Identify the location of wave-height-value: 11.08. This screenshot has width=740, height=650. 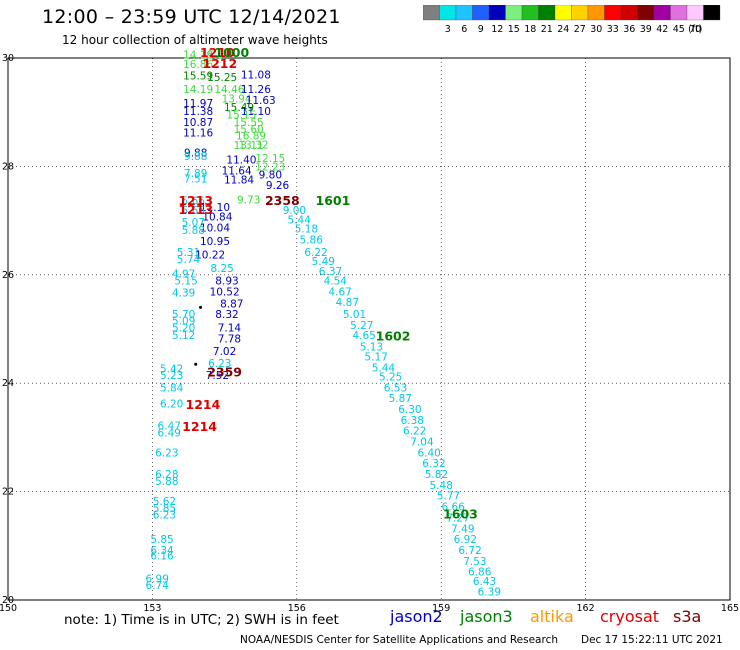
(256, 76).